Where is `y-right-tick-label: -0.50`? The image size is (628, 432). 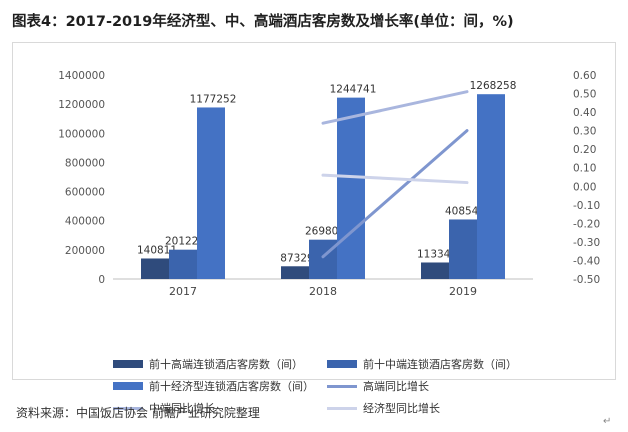 y-right-tick-label: -0.50 is located at coordinates (586, 280).